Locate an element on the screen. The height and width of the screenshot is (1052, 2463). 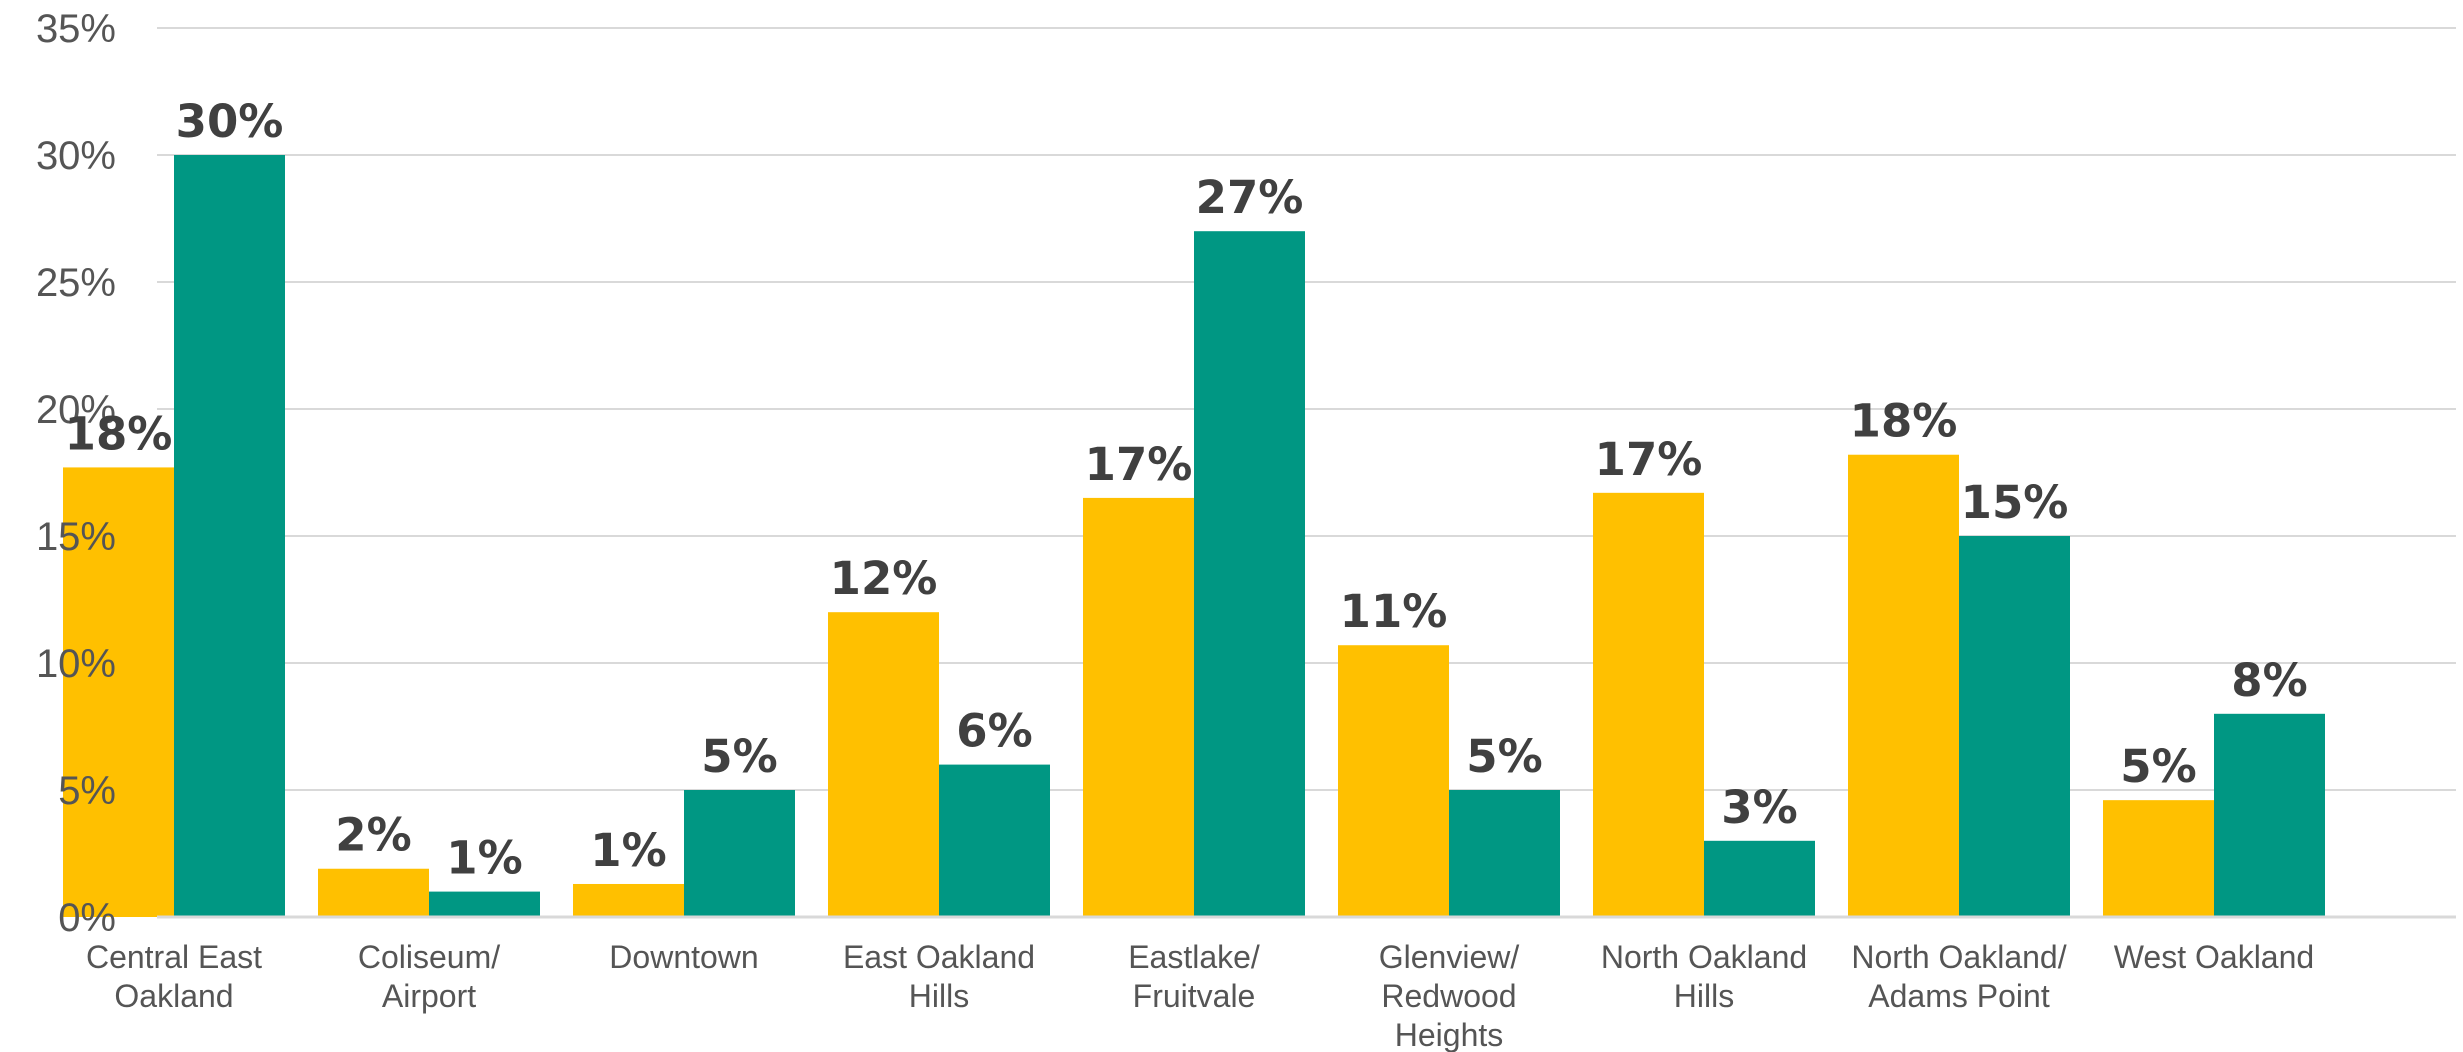
y-tick-label: 15% is located at coordinates (76, 537).